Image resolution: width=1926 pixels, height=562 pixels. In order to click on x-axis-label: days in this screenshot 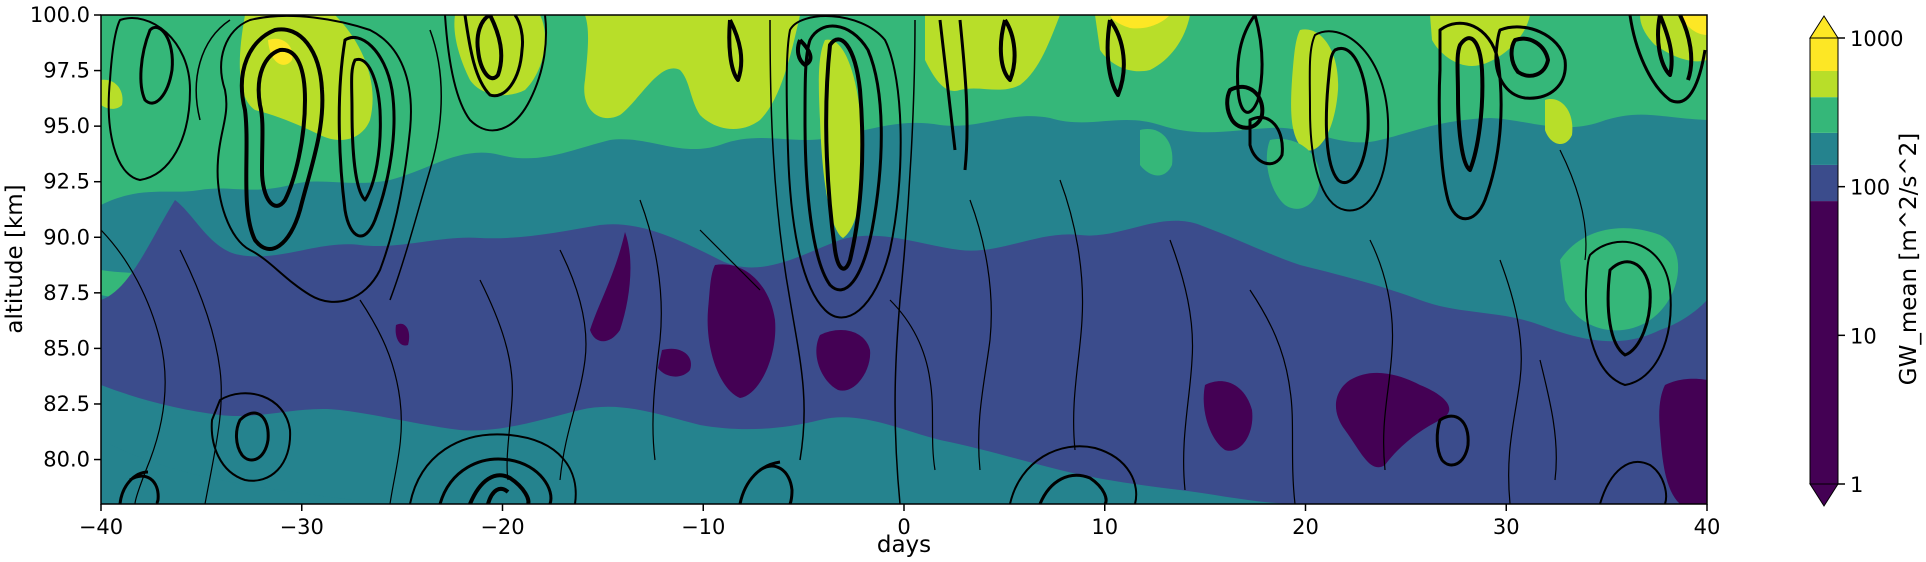, I will do `click(904, 545)`.